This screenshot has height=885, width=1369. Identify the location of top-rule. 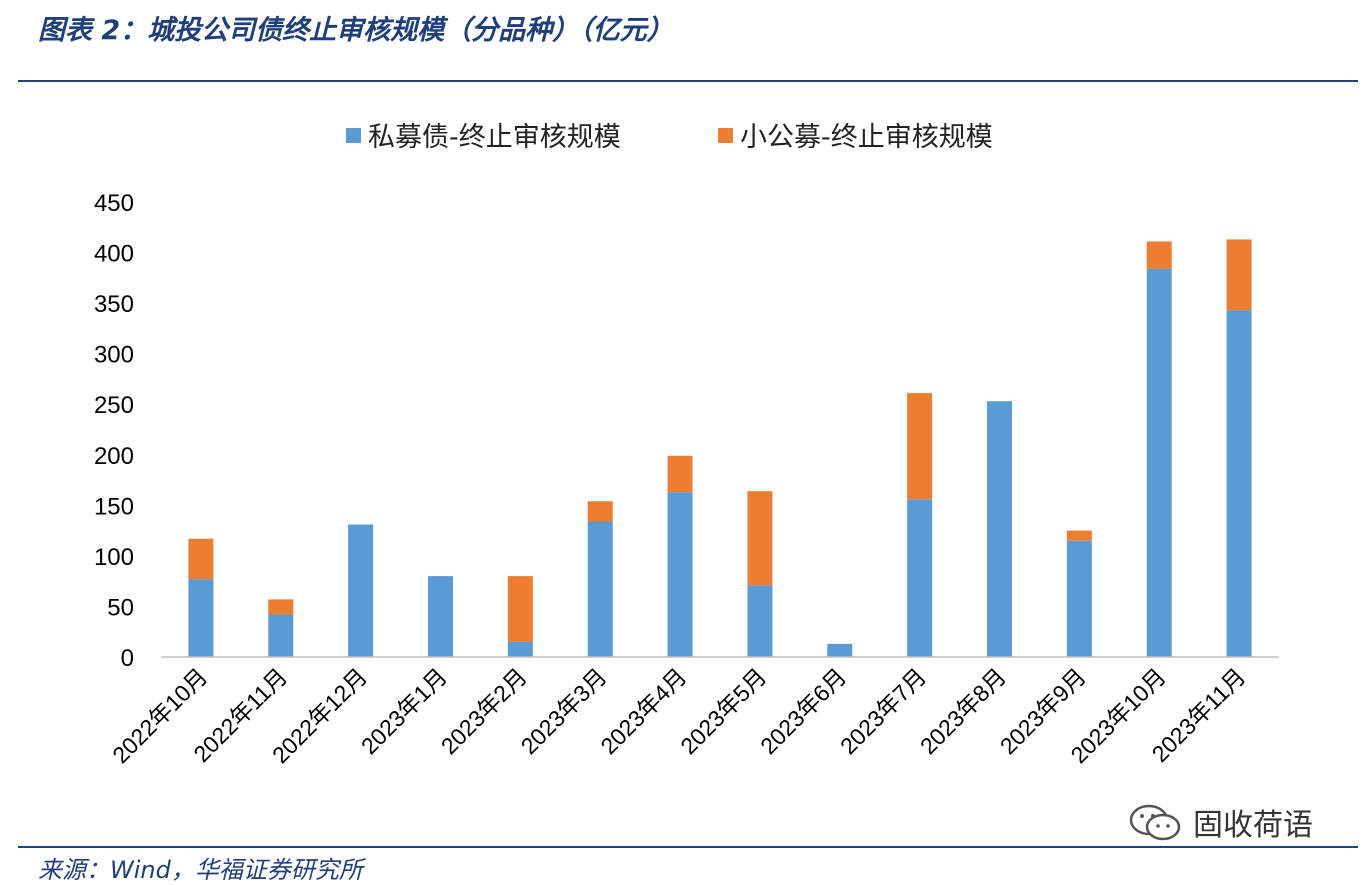
(688, 81).